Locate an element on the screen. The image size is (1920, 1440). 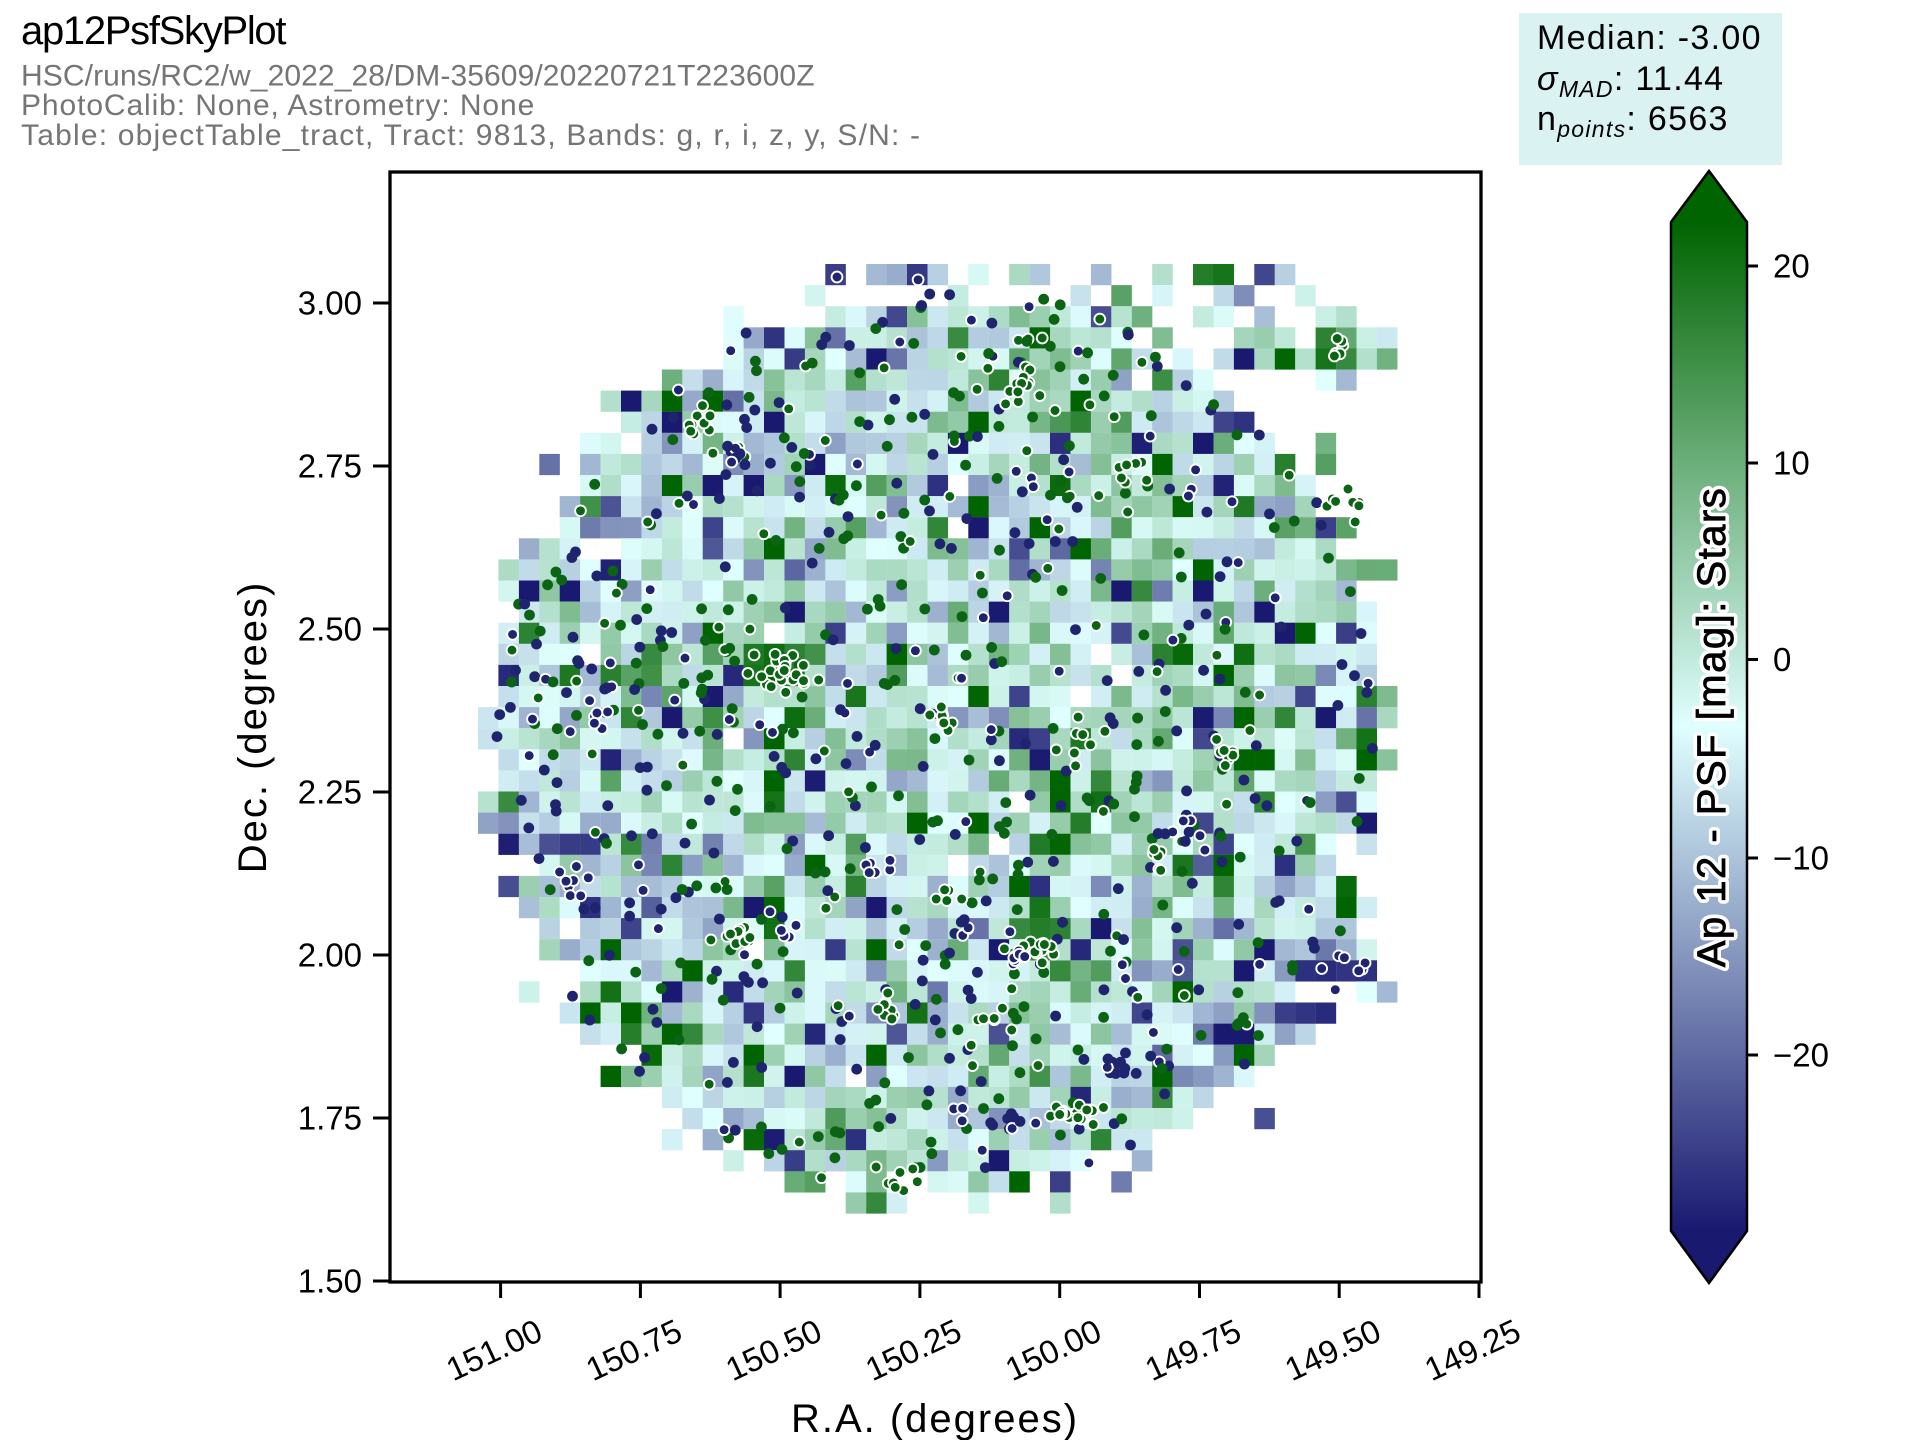
svg-text: 0 is located at coordinates (1782, 659).